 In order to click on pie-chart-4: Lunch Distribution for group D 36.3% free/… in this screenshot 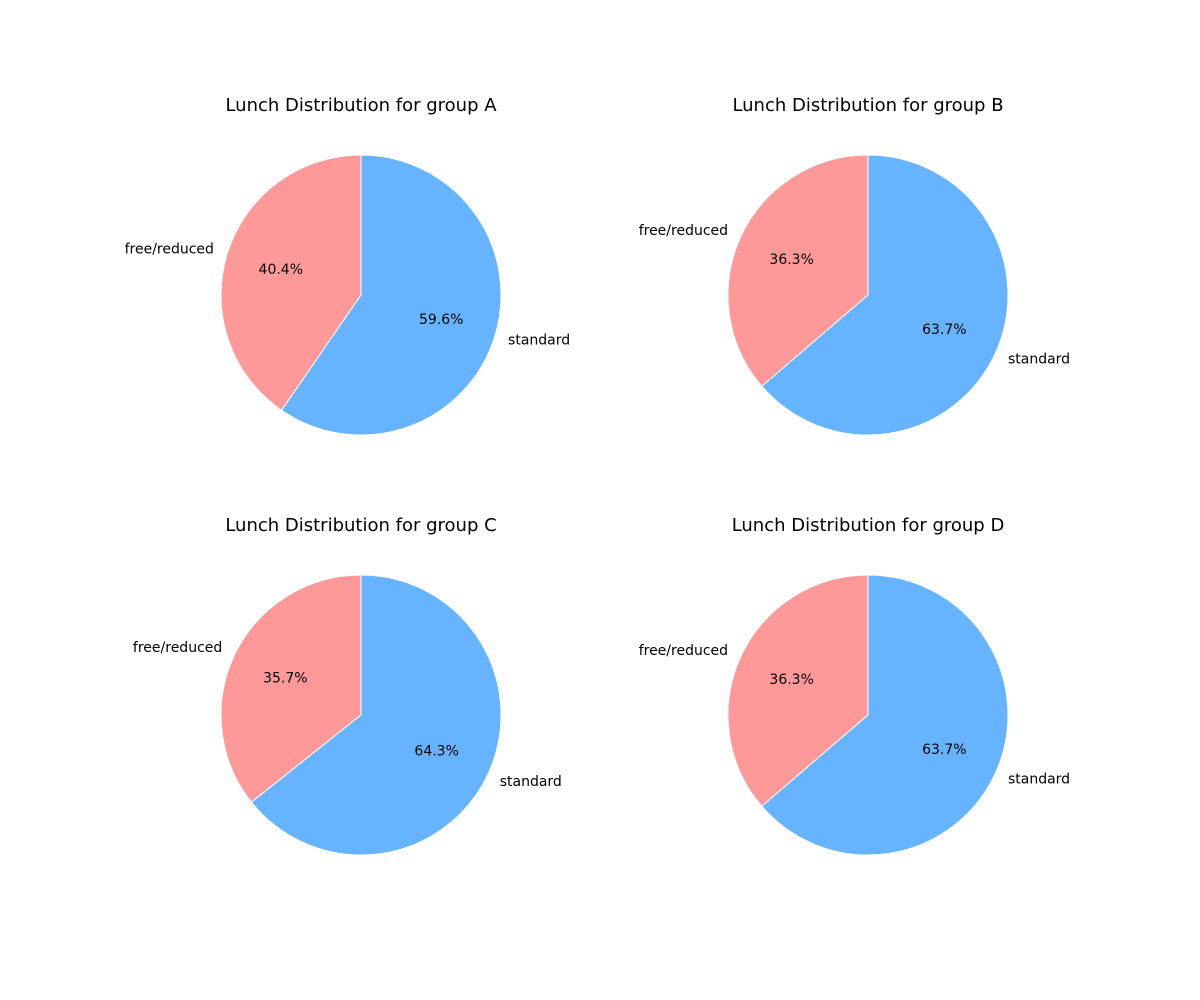, I will do `click(854, 685)`.